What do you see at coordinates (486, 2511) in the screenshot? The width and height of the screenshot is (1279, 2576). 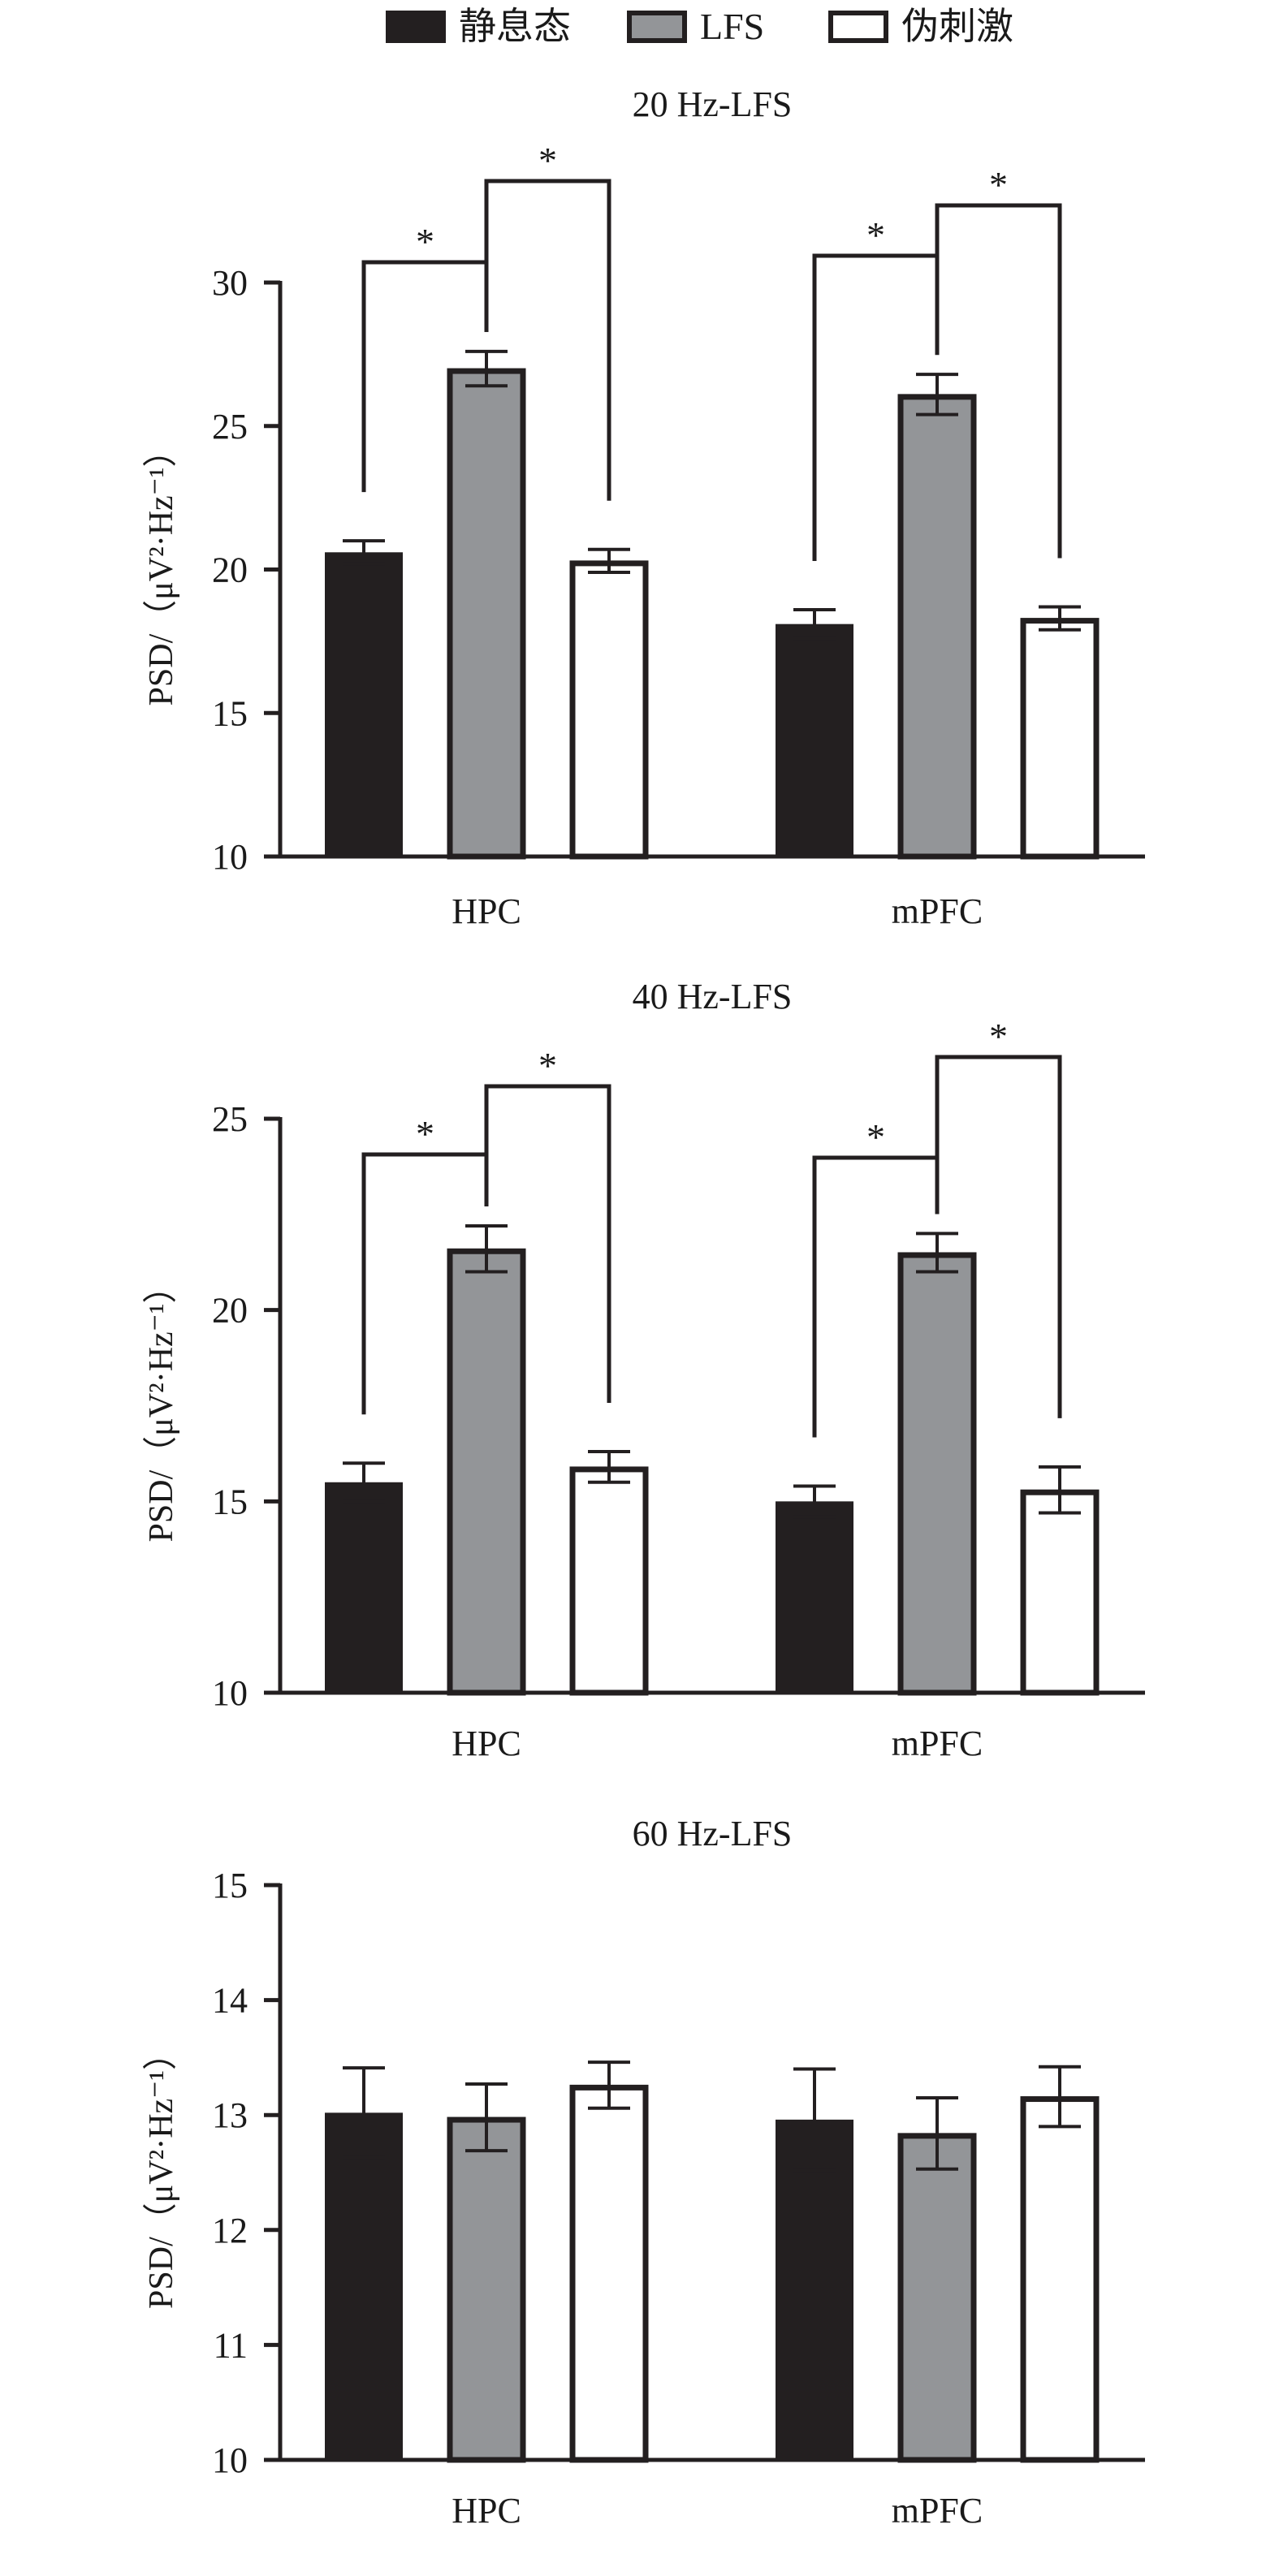 I see `chart-60hz-category-label-hpc: HPC` at bounding box center [486, 2511].